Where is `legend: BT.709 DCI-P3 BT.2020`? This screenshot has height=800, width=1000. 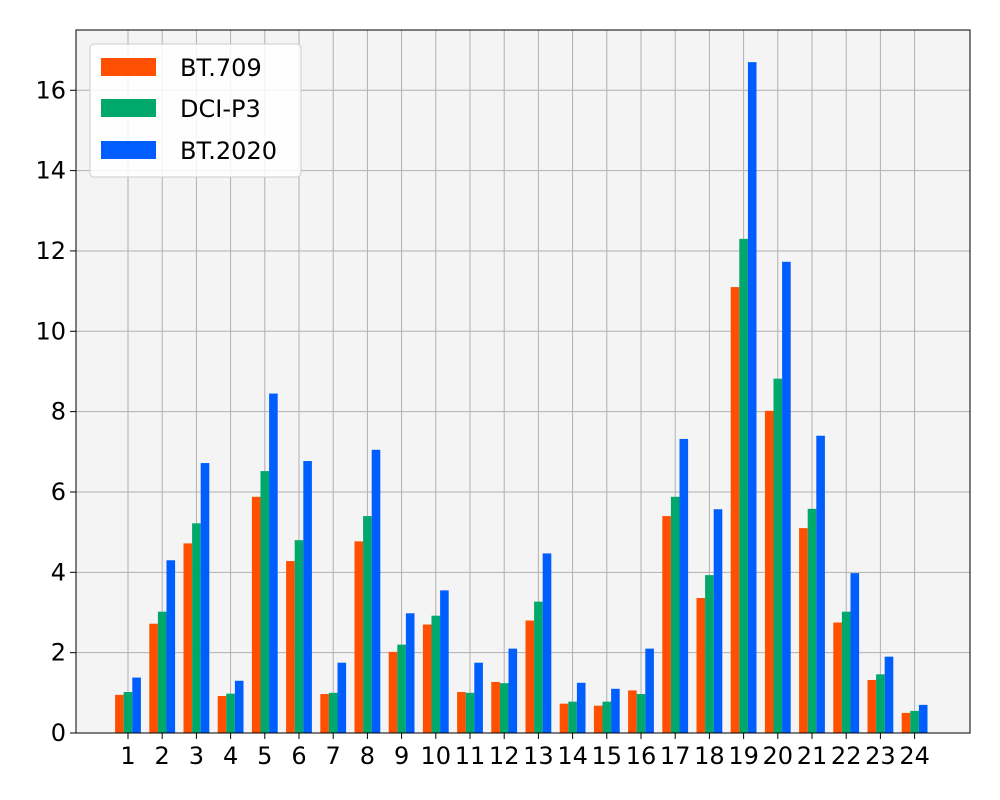
legend: BT.709 DCI-P3 BT.2020 is located at coordinates (195, 110).